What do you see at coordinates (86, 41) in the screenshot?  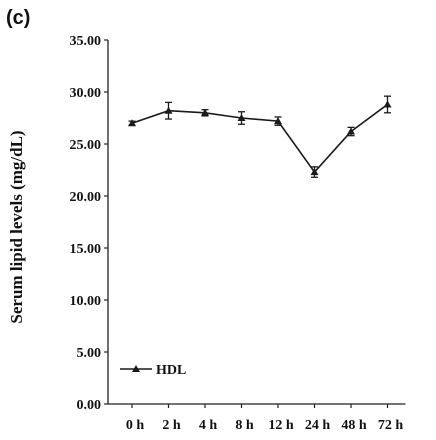 I see `y-tick-label: 35.00` at bounding box center [86, 41].